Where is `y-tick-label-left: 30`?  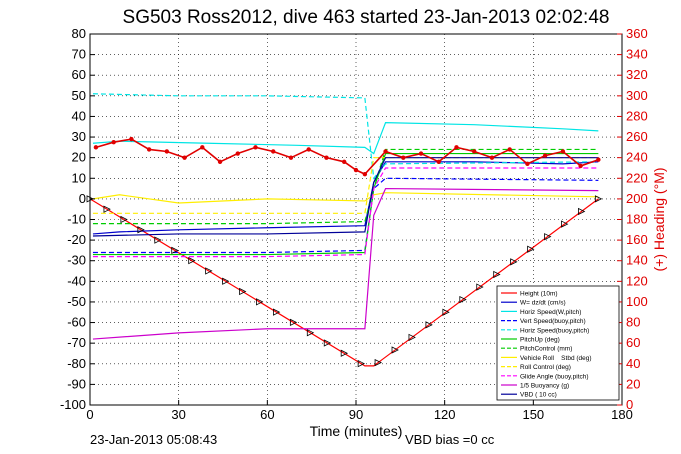 y-tick-label-left: 30 is located at coordinates (79, 136).